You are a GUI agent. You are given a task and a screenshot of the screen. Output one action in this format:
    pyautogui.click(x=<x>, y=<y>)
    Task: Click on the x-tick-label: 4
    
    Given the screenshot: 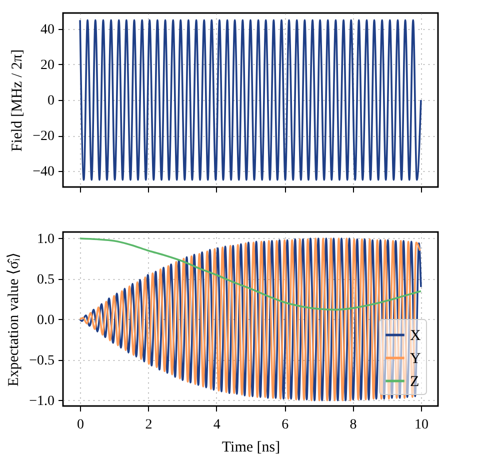 What is the action you would take?
    pyautogui.click(x=216, y=425)
    